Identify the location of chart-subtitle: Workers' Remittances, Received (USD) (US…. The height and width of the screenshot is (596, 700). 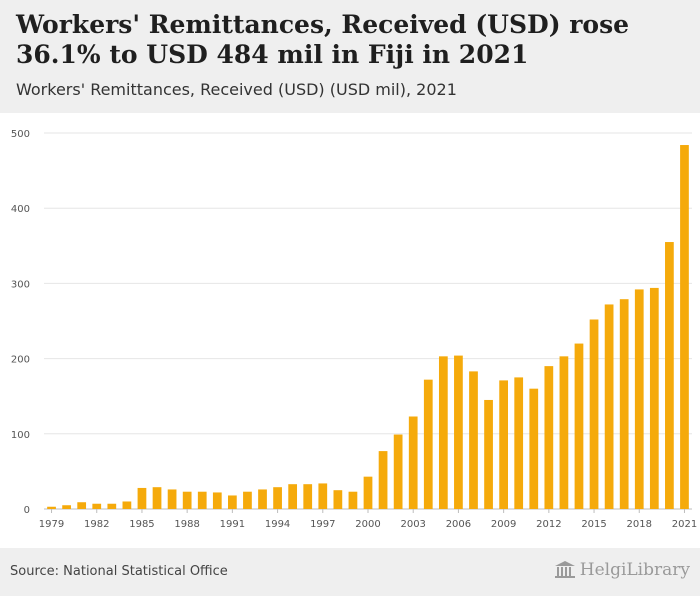
(236, 89).